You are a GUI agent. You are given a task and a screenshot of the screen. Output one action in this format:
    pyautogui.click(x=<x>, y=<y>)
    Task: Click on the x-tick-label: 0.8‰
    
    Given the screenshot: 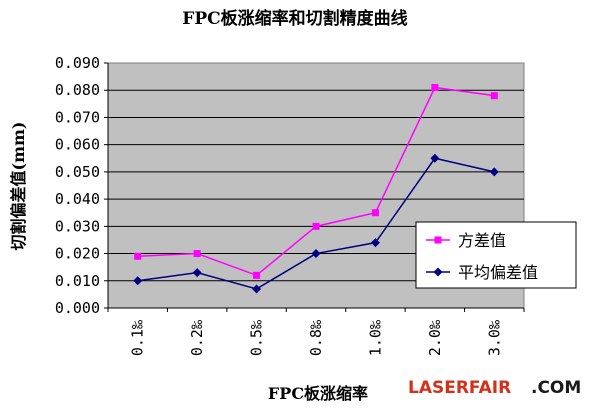 What is the action you would take?
    pyautogui.click(x=316, y=337)
    